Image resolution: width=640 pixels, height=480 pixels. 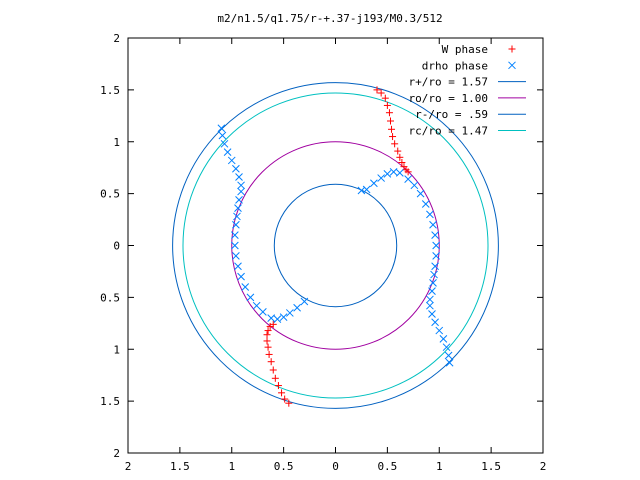 I want to click on legend-label: r-/ro = .59, so click(x=451, y=114).